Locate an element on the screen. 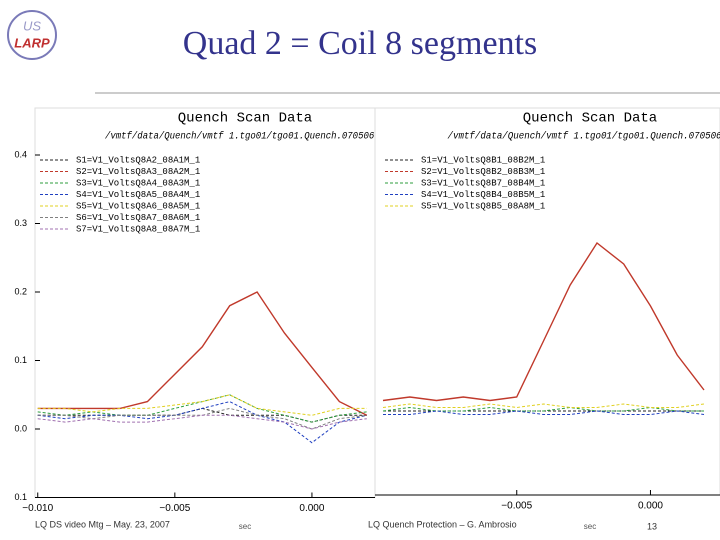  footer-left: LQ DS video Mtg – May. 23, 2007 is located at coordinates (102, 524).